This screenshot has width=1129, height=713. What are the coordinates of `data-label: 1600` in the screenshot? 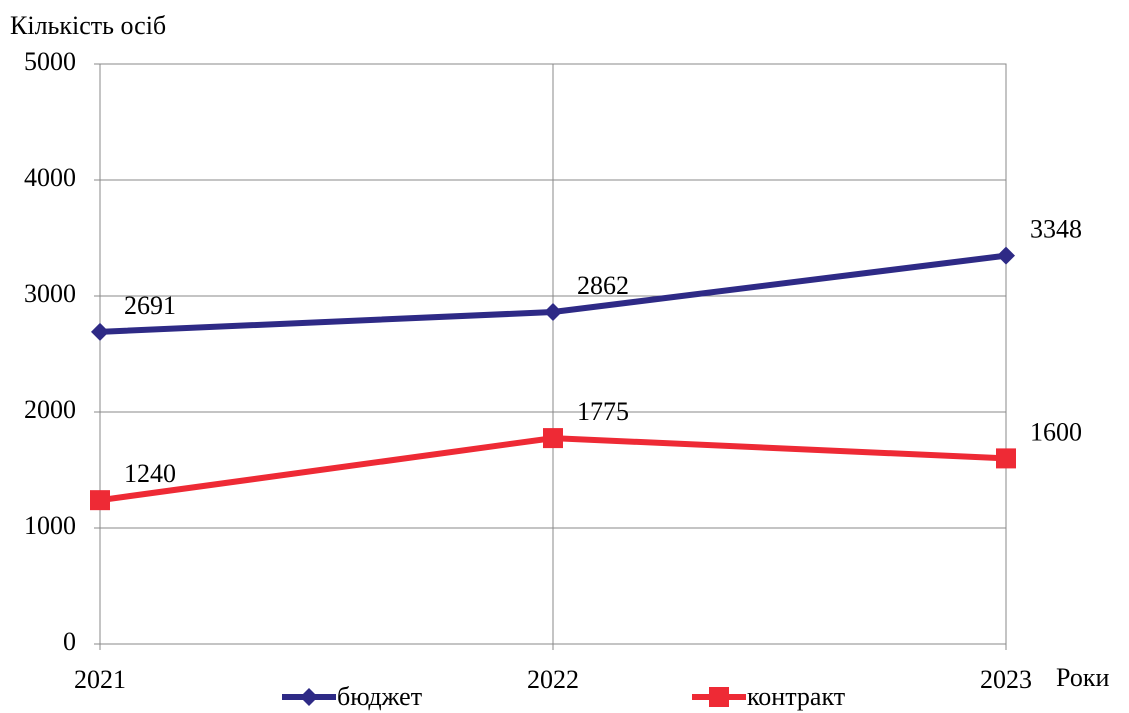 It's located at (1056, 431).